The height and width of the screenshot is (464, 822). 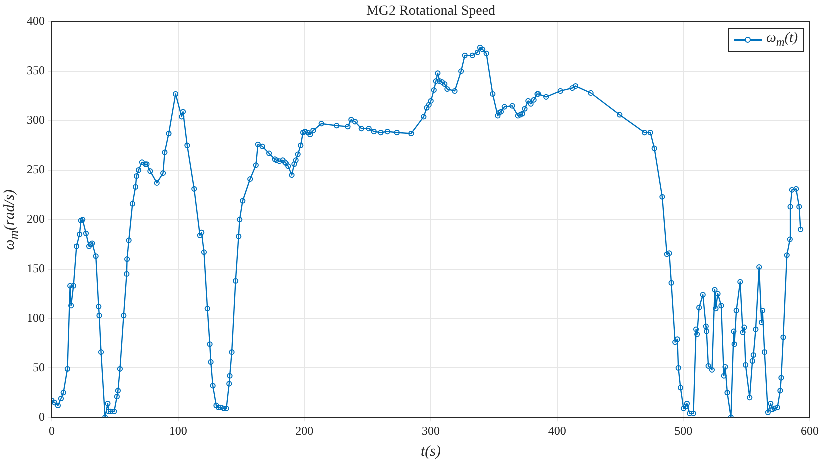 What do you see at coordinates (431, 431) in the screenshot?
I see `x-tick-label: 300` at bounding box center [431, 431].